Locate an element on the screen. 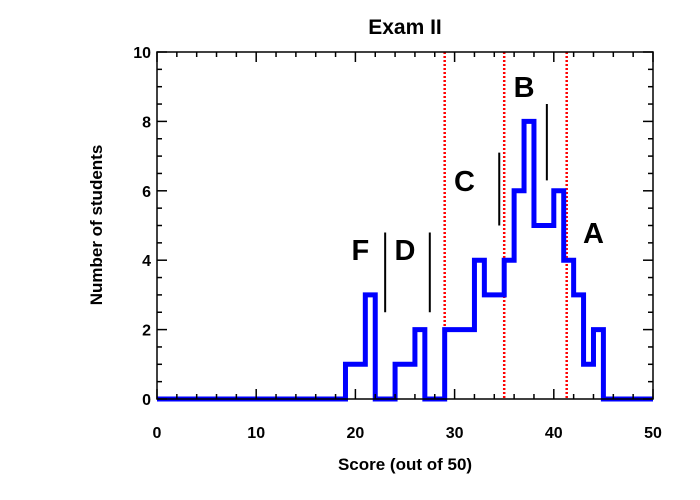  y-tick-label-8: 8 is located at coordinates (146, 122).